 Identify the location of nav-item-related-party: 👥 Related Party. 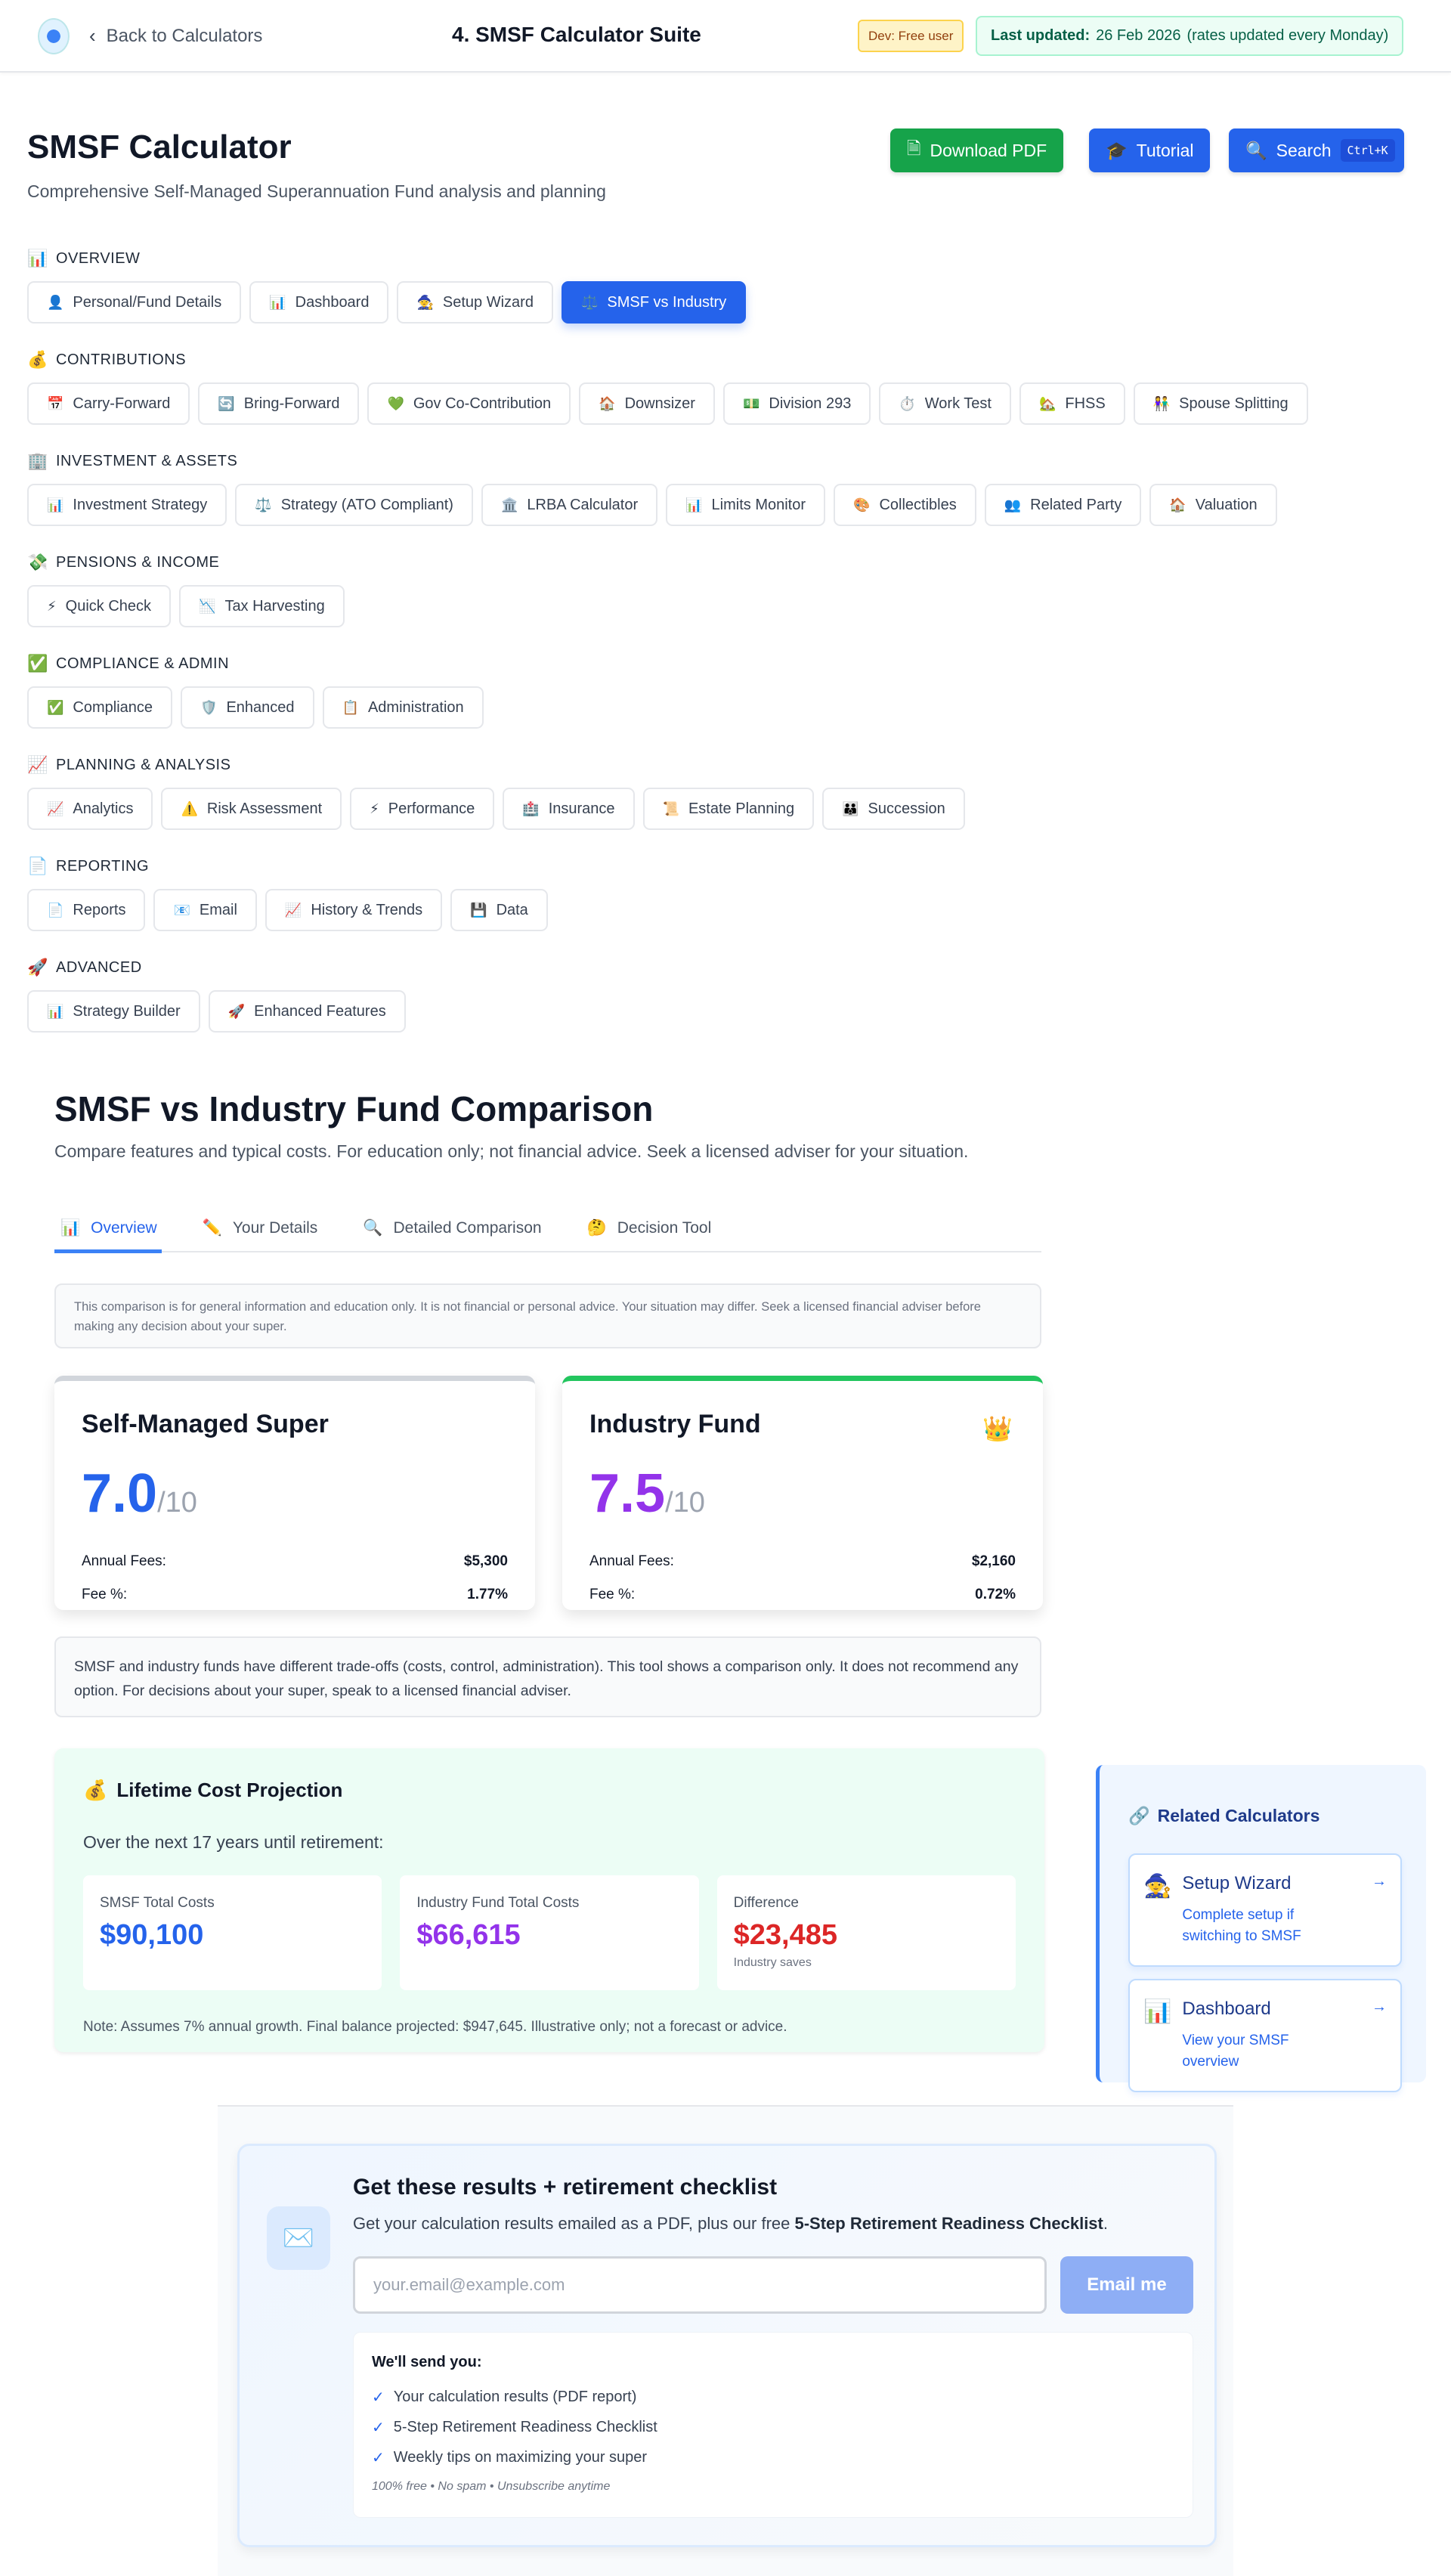
(1063, 505).